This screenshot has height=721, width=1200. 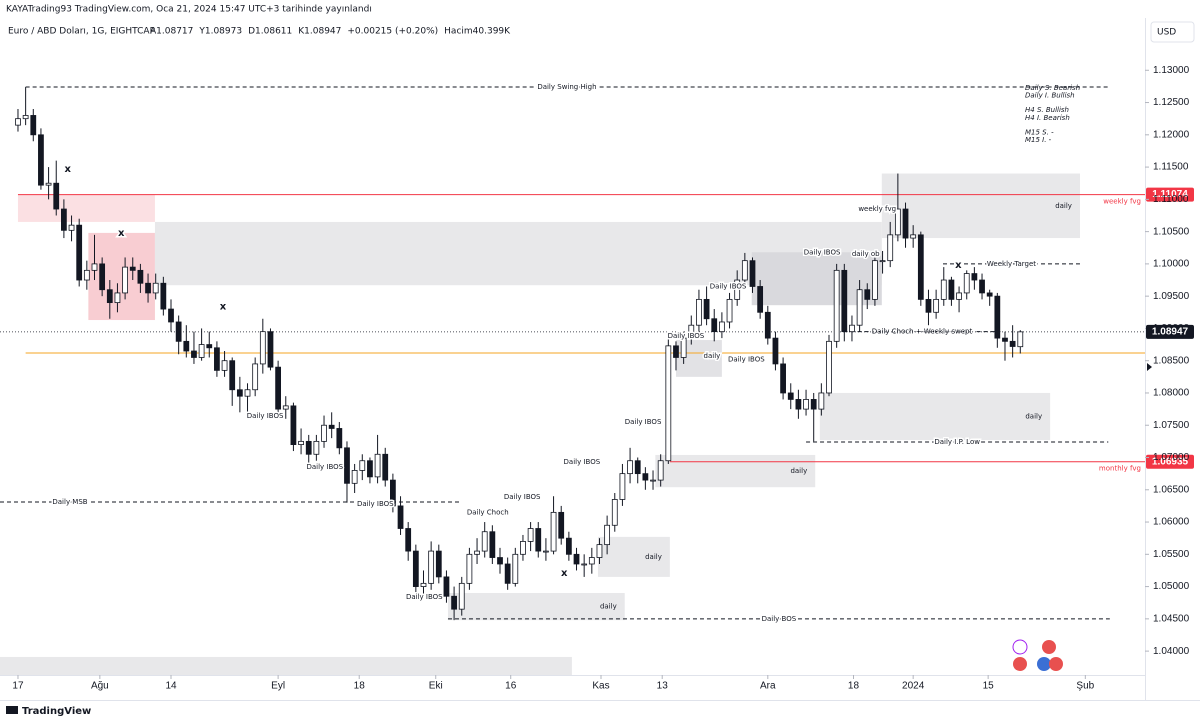 I want to click on level-label: Daily BOS, so click(x=779, y=619).